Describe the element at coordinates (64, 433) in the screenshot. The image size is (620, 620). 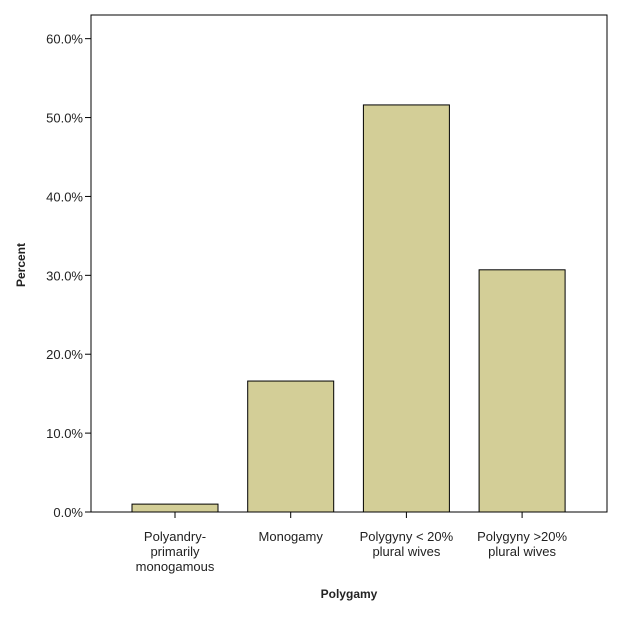
I see `y-tick-label: 10.0%` at that location.